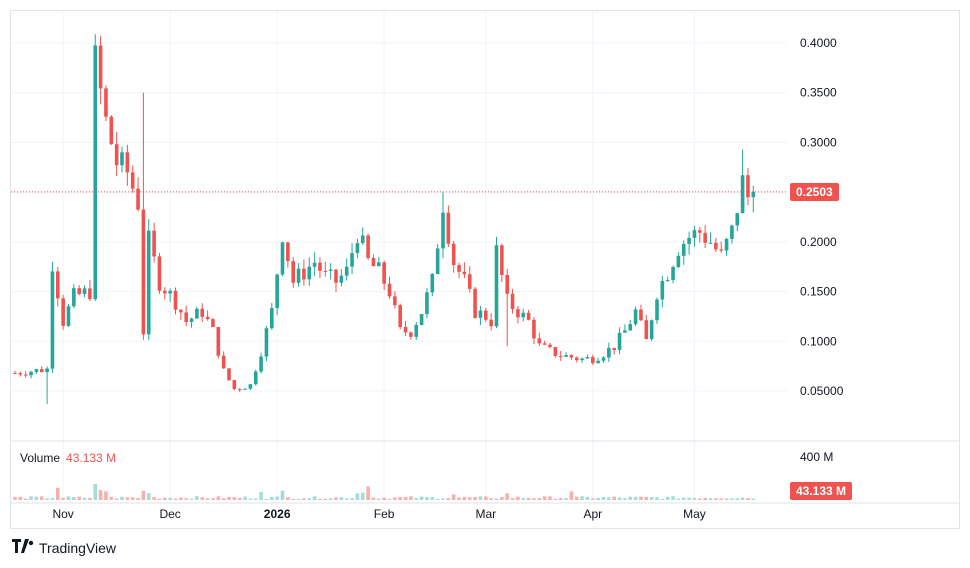 The width and height of the screenshot is (970, 568). I want to click on time-tick-label: Apr, so click(592, 514).